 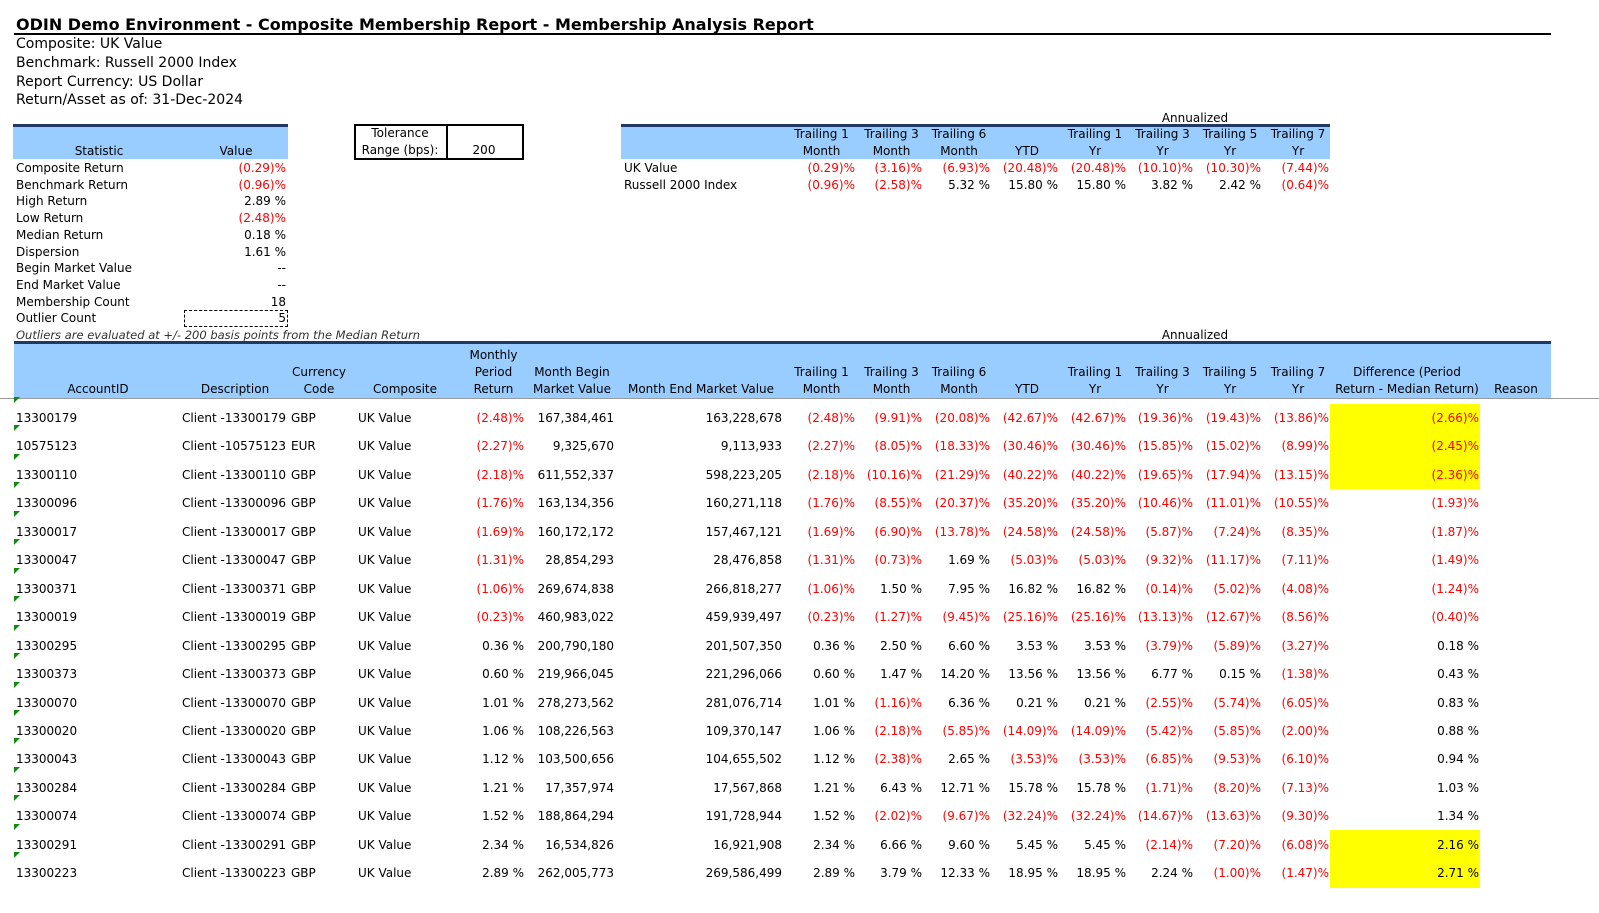 I want to click on description: Client -13300017, so click(x=234, y=531).